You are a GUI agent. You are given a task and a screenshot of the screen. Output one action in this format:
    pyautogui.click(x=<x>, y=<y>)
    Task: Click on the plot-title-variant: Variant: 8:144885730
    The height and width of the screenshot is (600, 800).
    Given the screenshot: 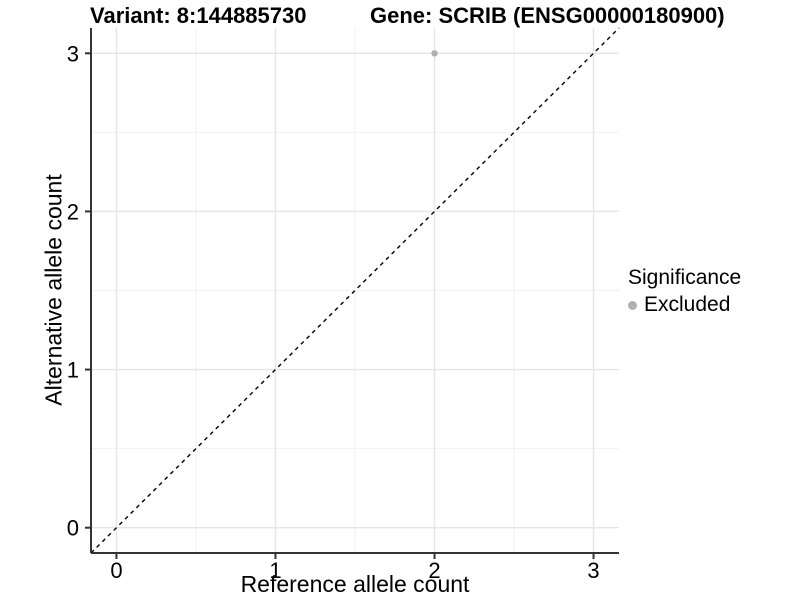 What is the action you would take?
    pyautogui.click(x=198, y=15)
    